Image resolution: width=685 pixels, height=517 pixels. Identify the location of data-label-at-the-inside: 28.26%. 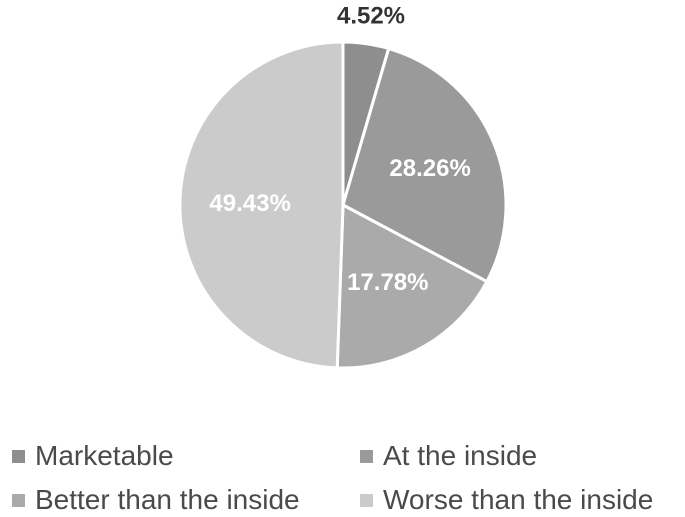
(429, 168).